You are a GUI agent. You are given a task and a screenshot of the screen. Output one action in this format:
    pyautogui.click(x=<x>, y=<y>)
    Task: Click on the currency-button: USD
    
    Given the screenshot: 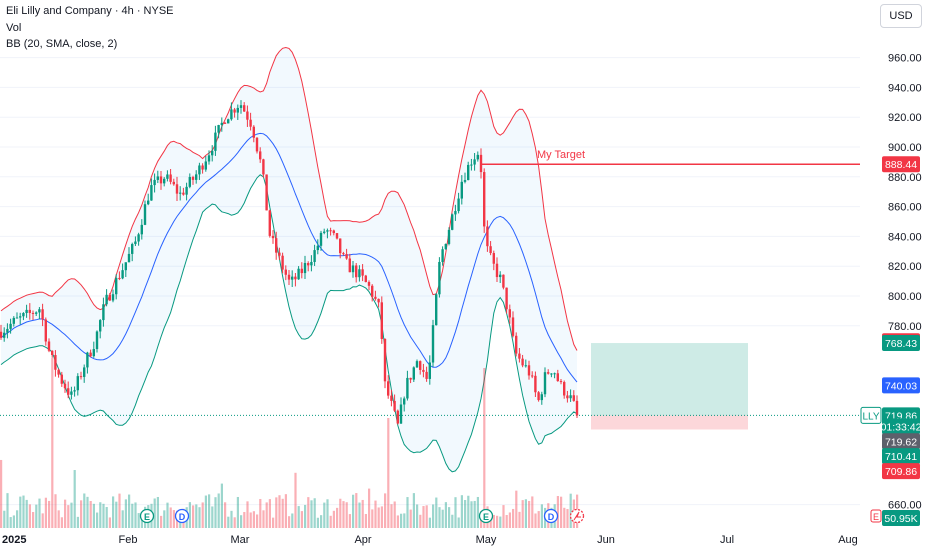 What is the action you would take?
    pyautogui.click(x=901, y=16)
    